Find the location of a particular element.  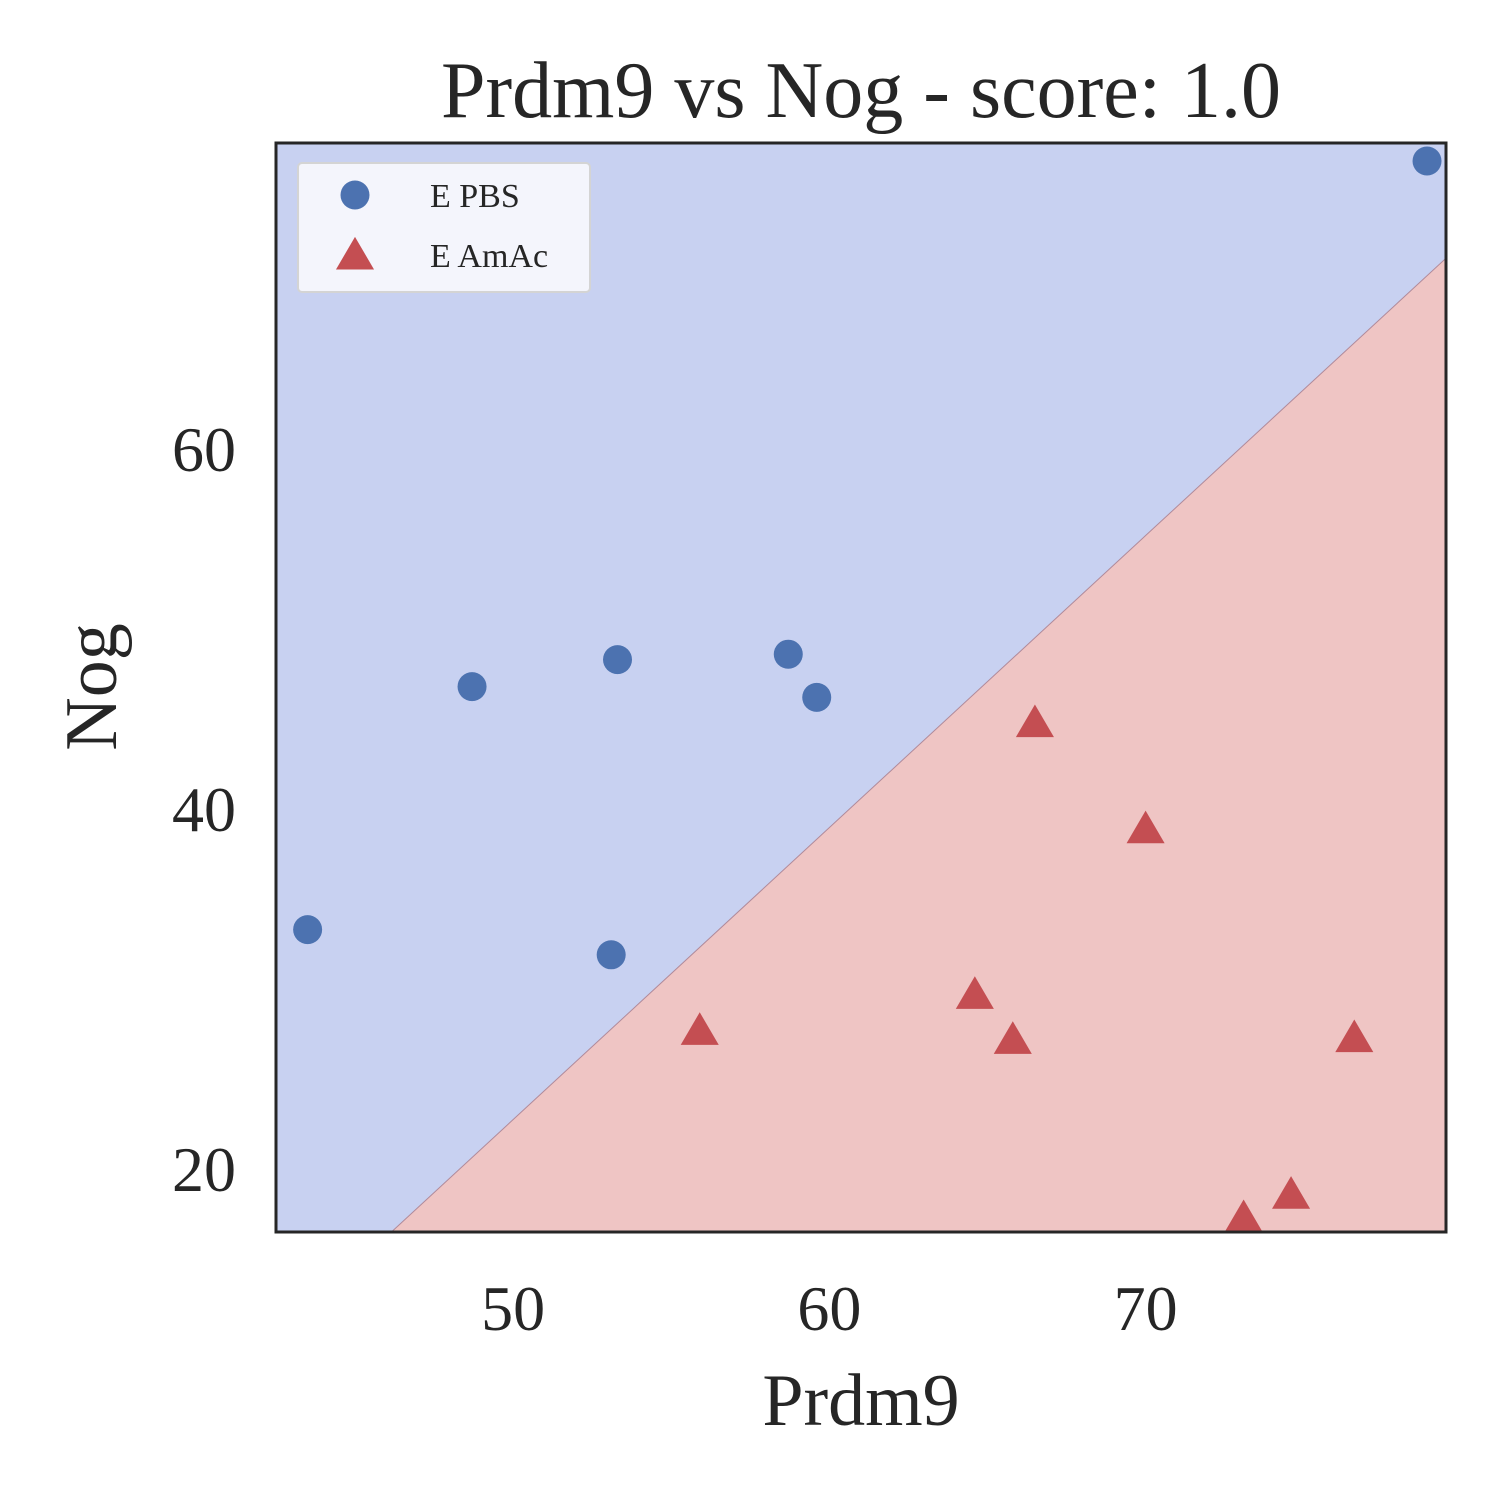

x-tick-label-1: 60 is located at coordinates (829, 1308).